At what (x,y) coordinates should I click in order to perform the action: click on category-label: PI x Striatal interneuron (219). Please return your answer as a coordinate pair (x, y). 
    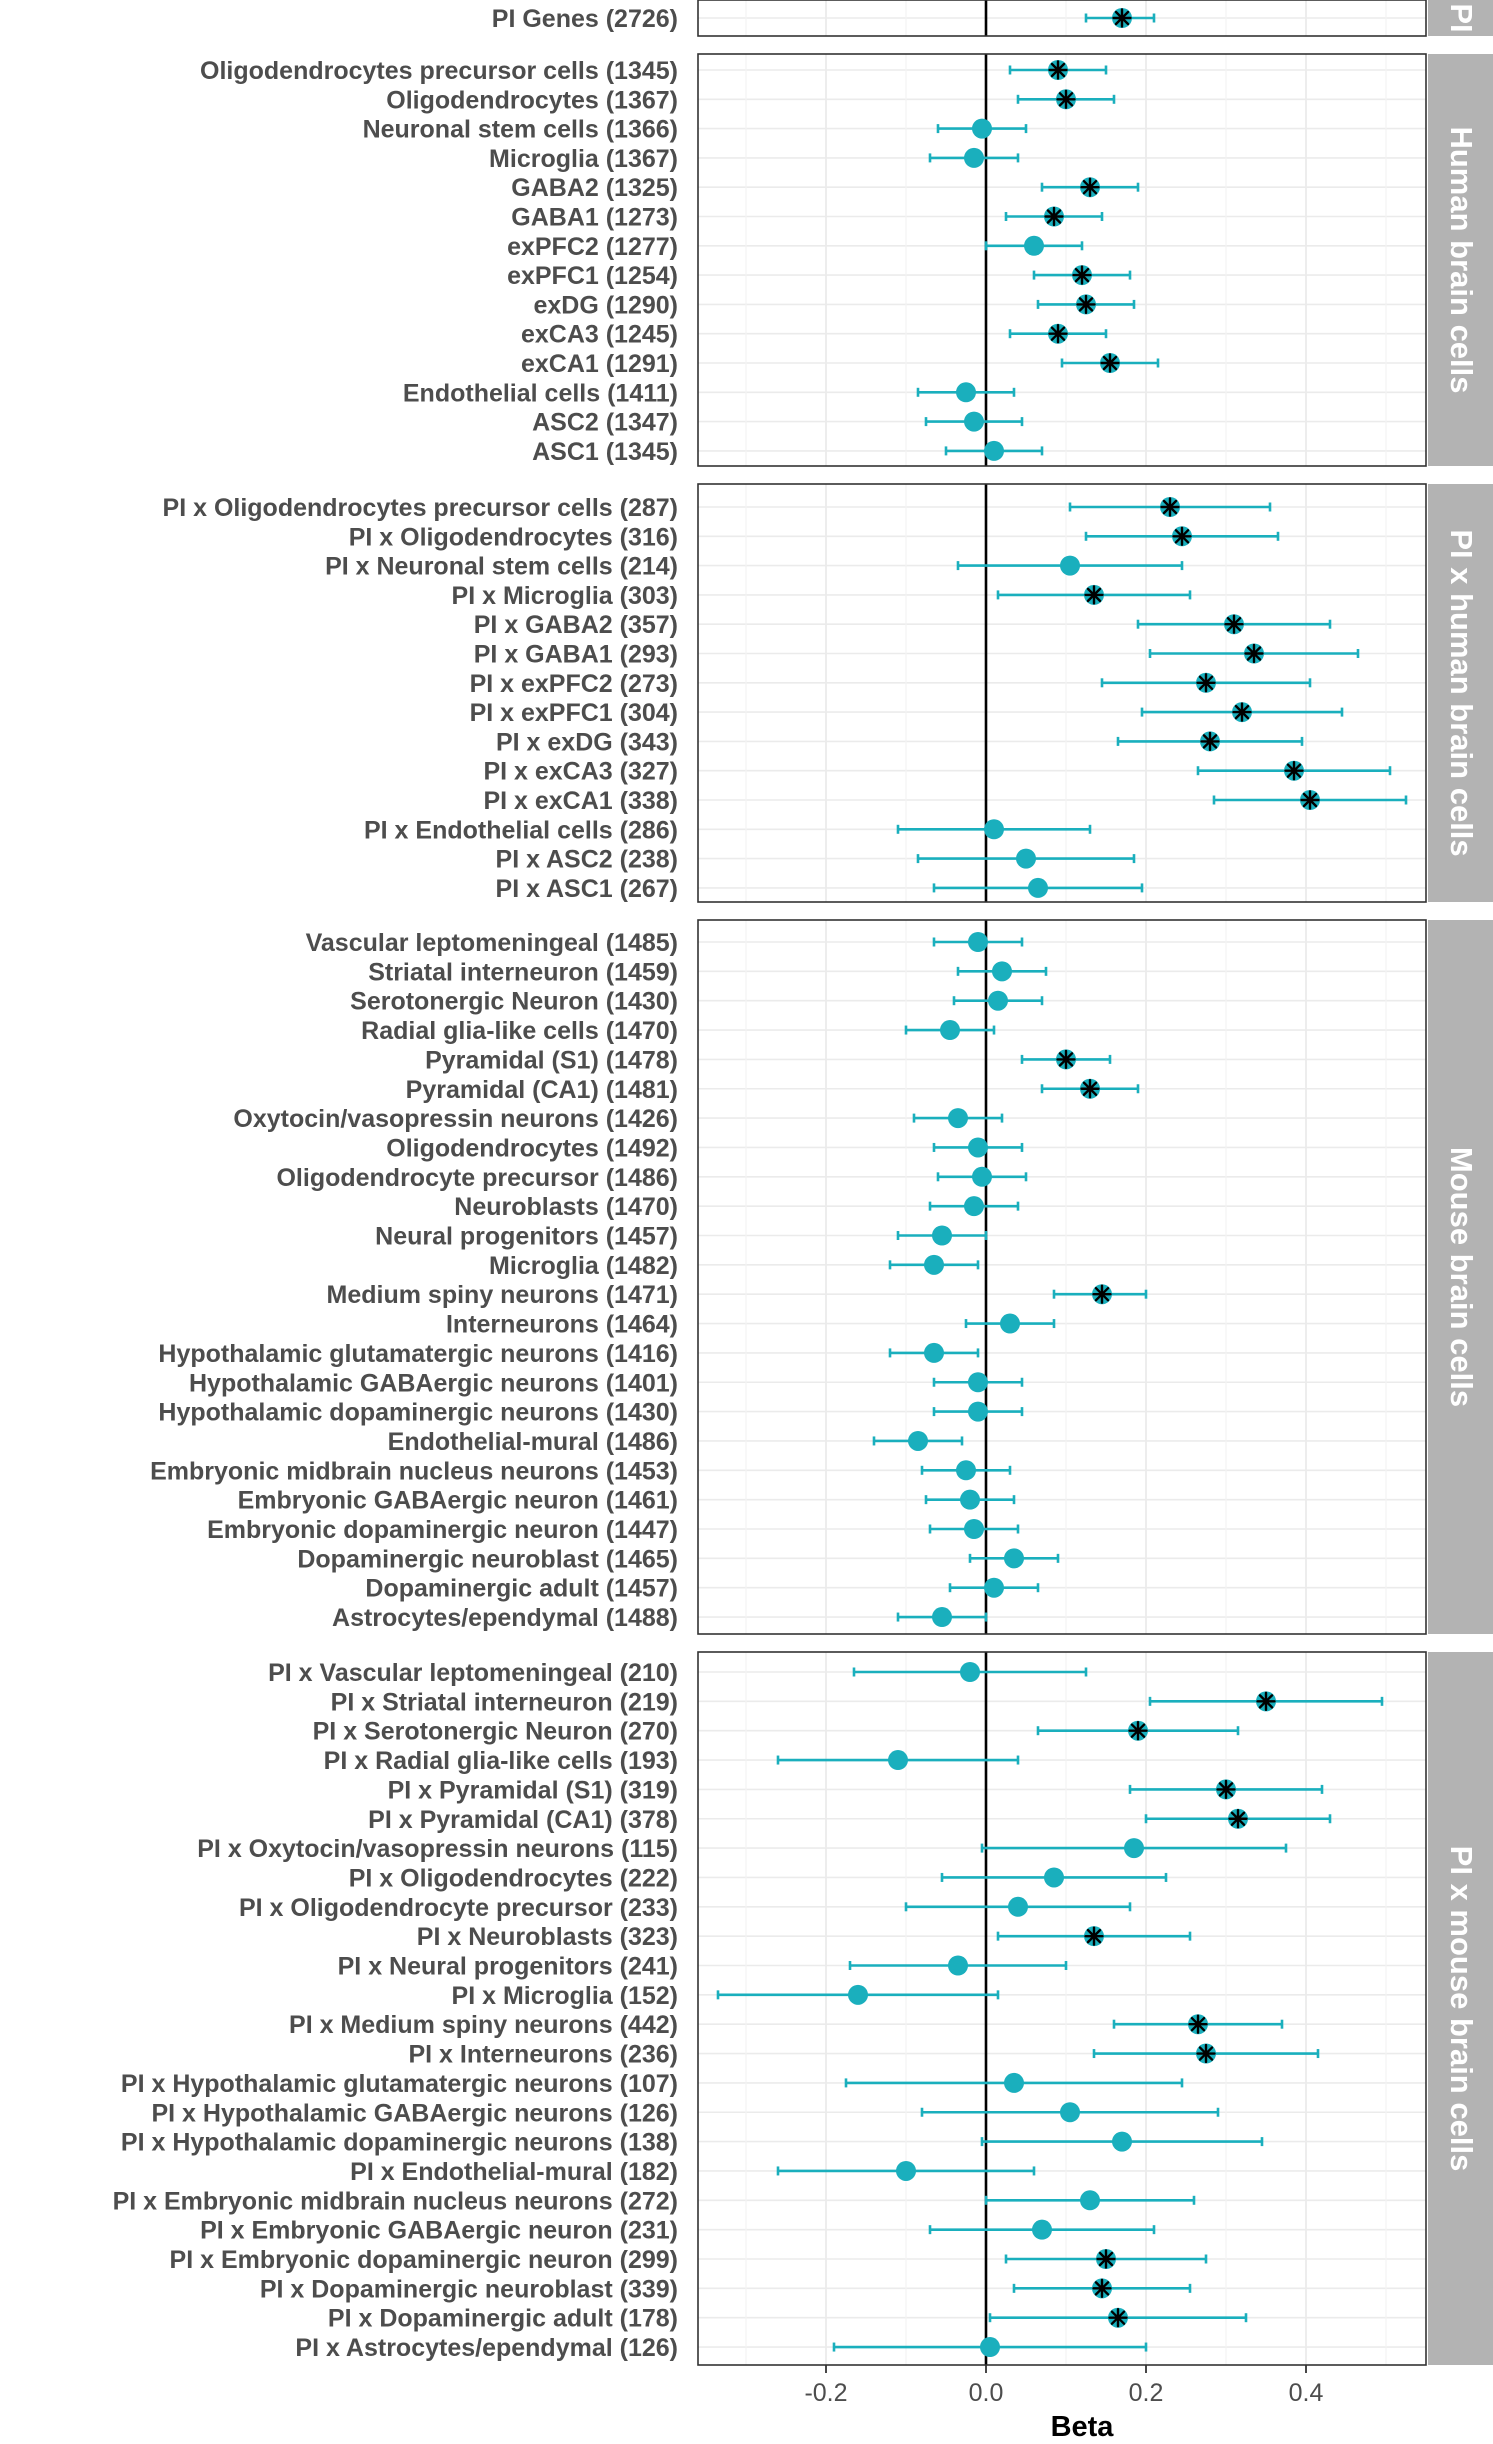
    Looking at the image, I should click on (504, 1702).